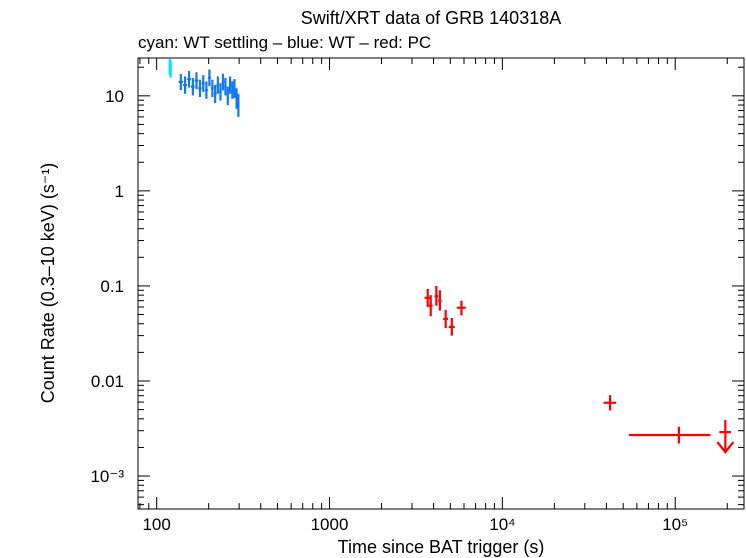 The width and height of the screenshot is (746, 558). What do you see at coordinates (156, 524) in the screenshot?
I see `x-tick-label: 100` at bounding box center [156, 524].